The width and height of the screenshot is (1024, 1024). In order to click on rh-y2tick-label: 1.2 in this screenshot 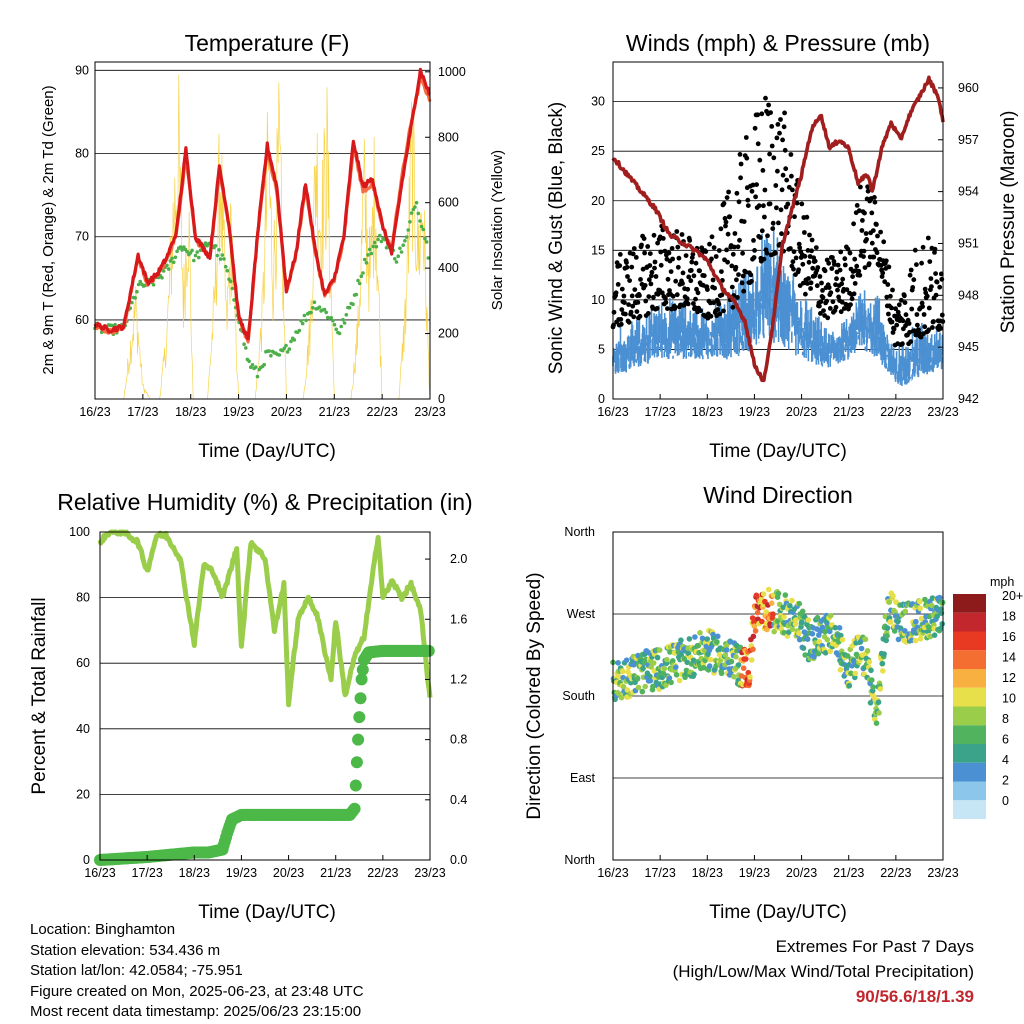, I will do `click(458, 679)`.